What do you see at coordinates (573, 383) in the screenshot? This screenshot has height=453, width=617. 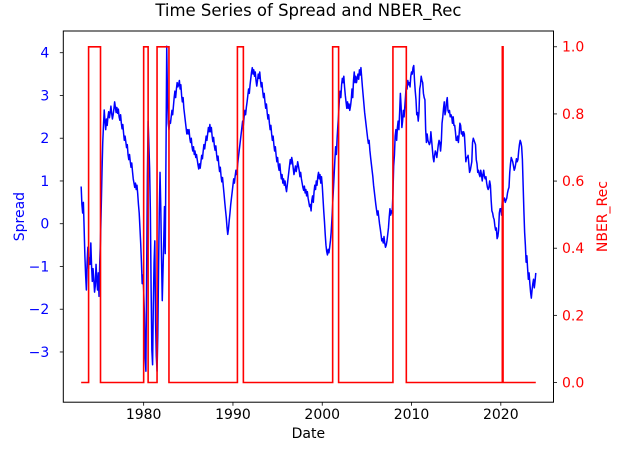 I see `y-right-tick-label: 0.0` at bounding box center [573, 383].